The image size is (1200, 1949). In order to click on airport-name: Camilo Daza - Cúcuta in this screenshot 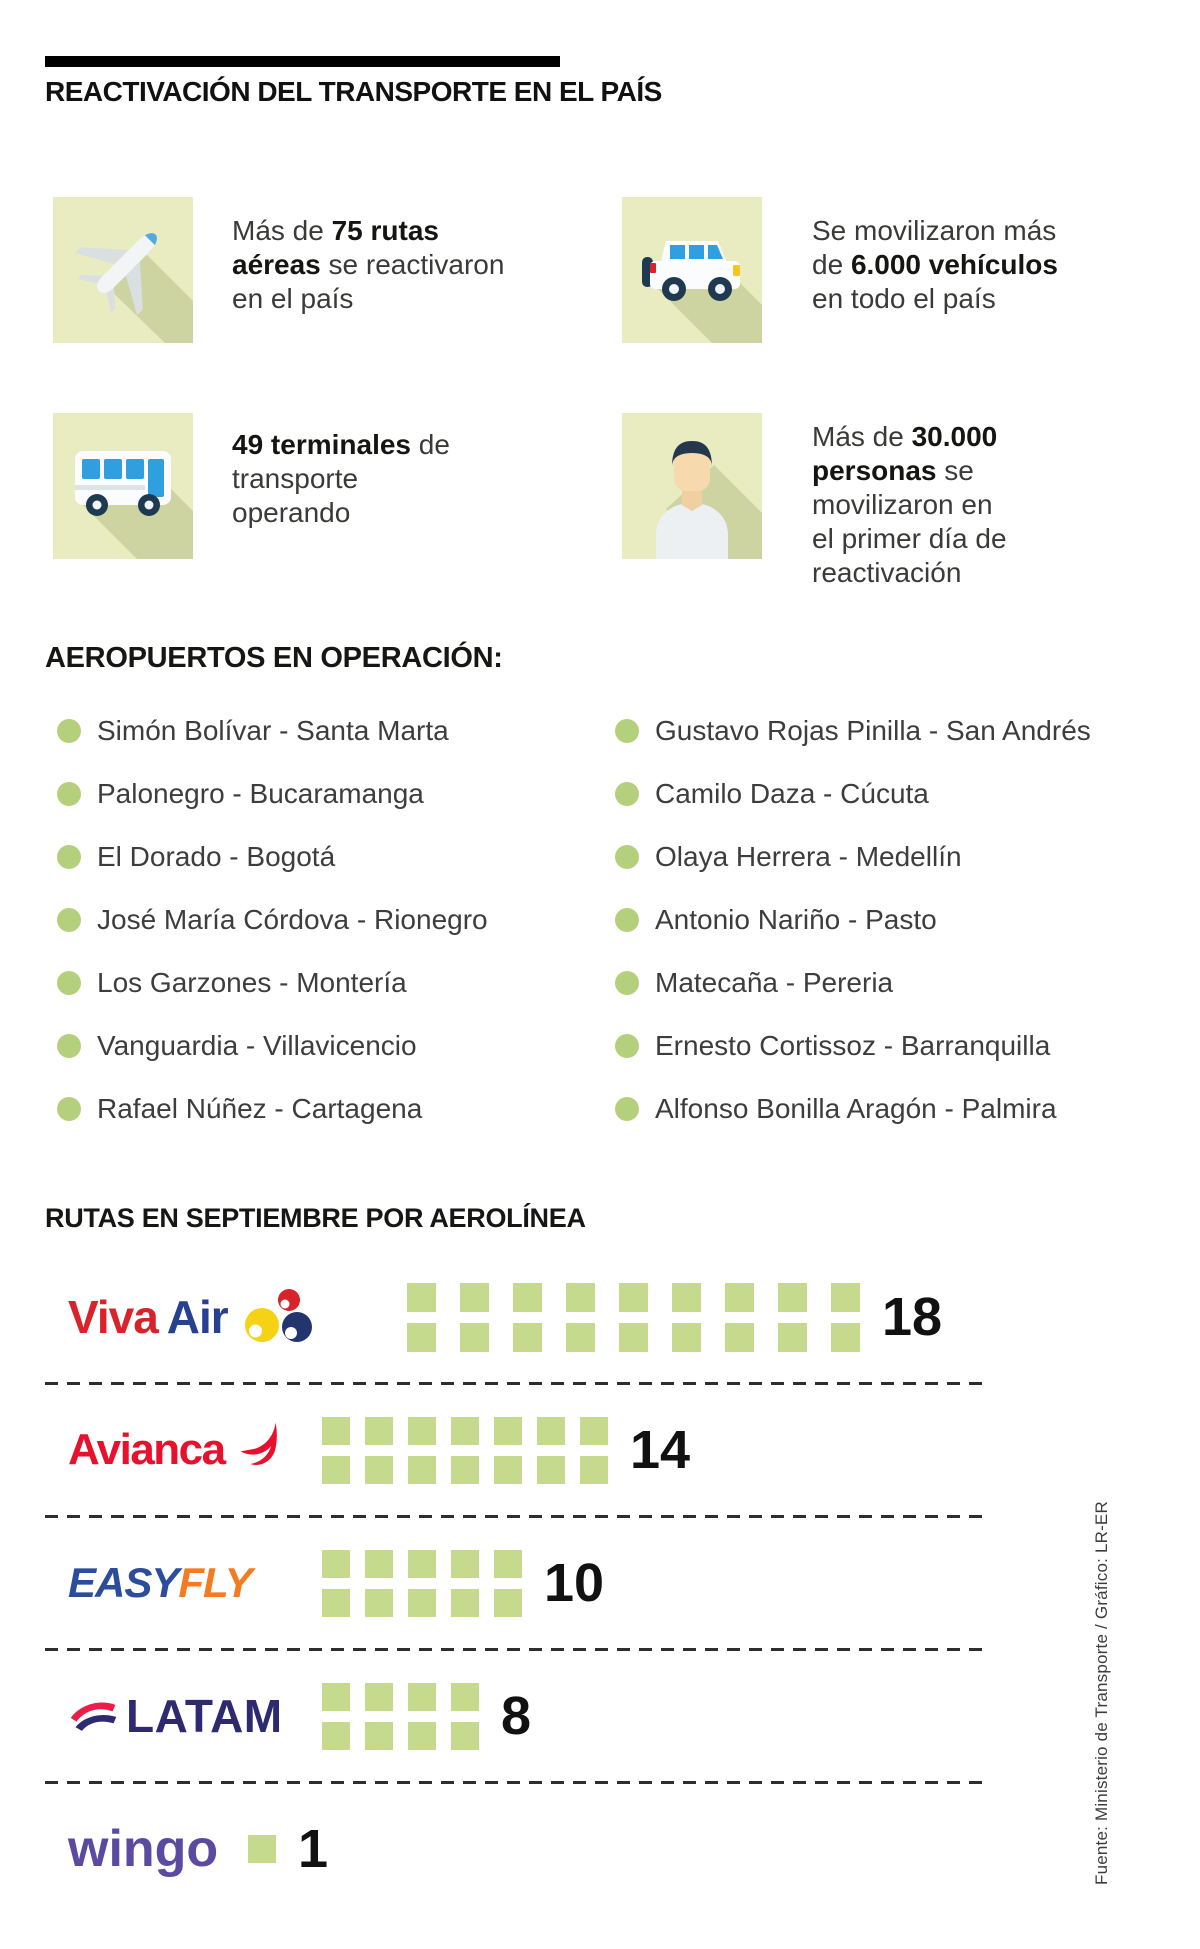, I will do `click(792, 793)`.